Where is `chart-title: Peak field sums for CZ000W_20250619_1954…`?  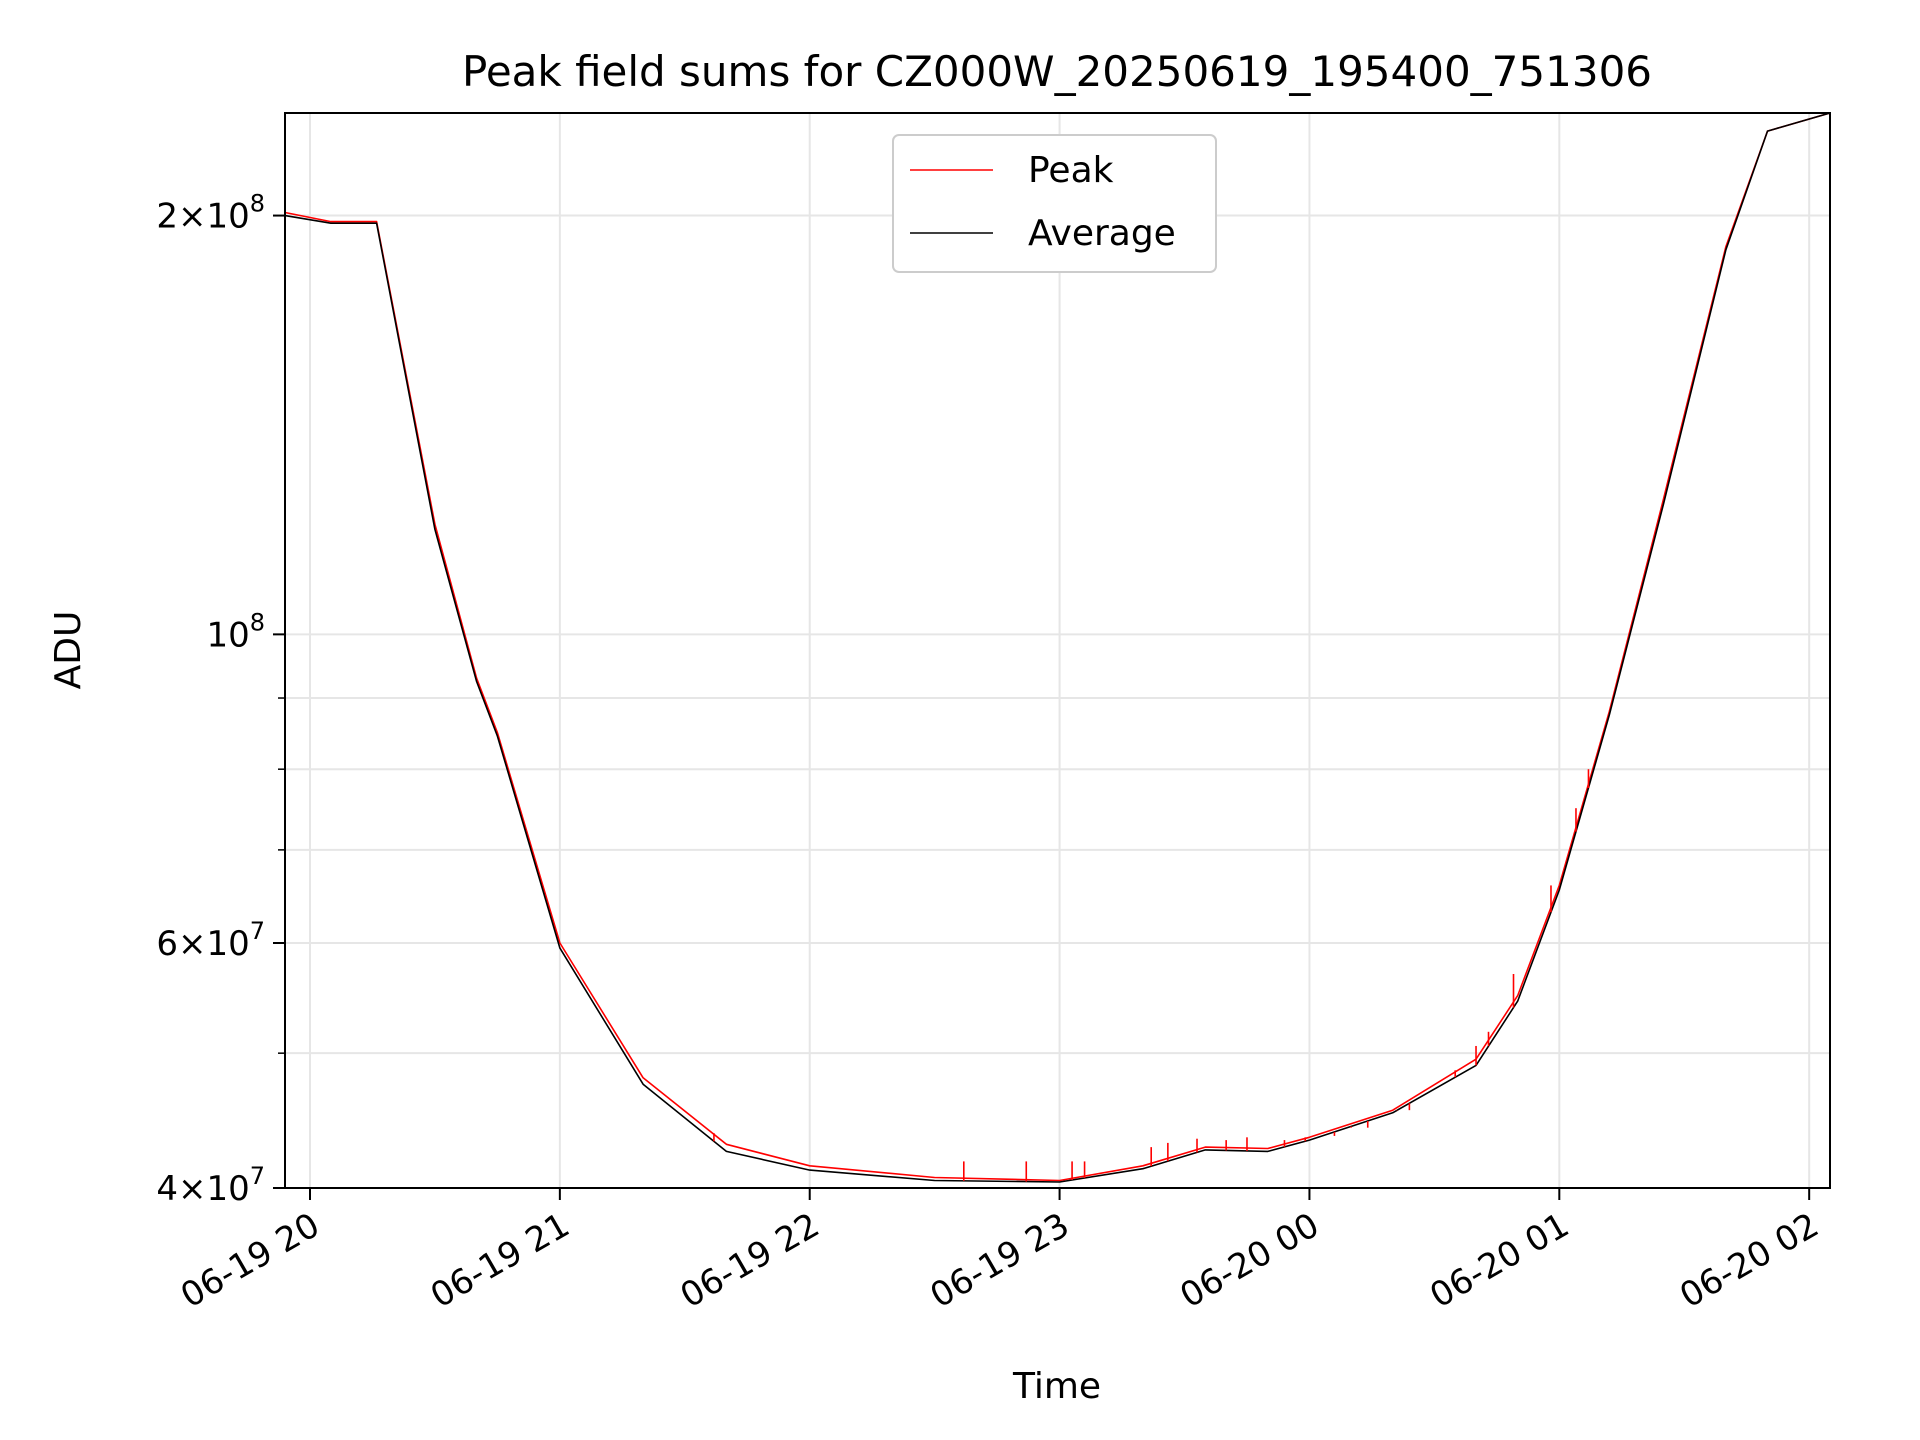 chart-title: Peak field sums for CZ000W_20250619_1954… is located at coordinates (1057, 71).